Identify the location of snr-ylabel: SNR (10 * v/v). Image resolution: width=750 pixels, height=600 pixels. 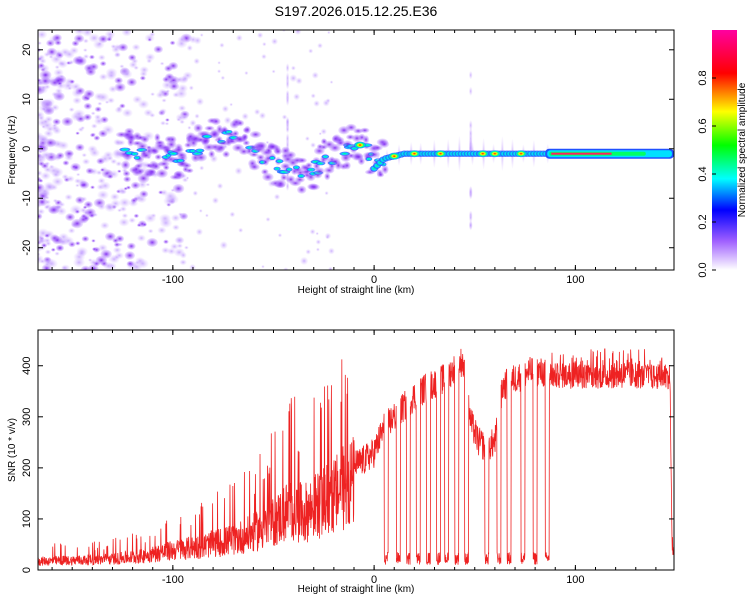
(12, 450).